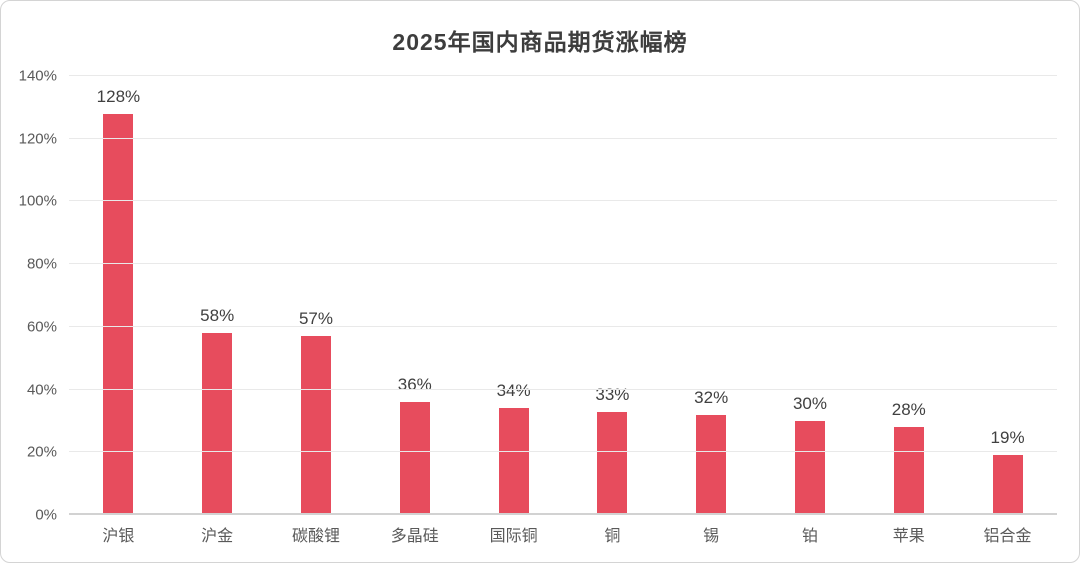 The width and height of the screenshot is (1080, 563). What do you see at coordinates (37, 201) in the screenshot?
I see `y-axis-tick-label: 100%` at bounding box center [37, 201].